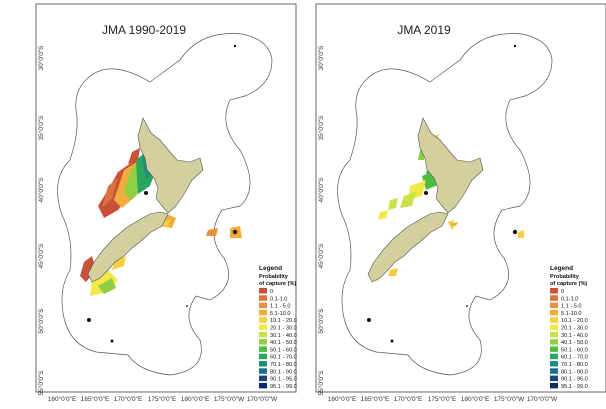  I want to click on map-title: JMA 2019, so click(424, 30).